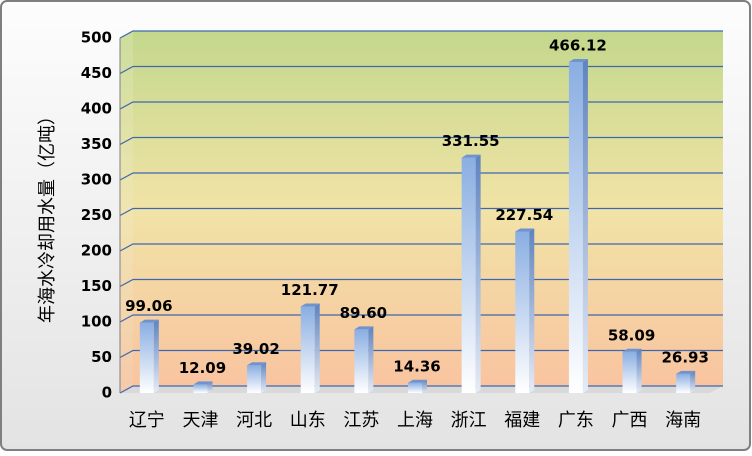 The width and height of the screenshot is (752, 456). Describe the element at coordinates (96, 73) in the screenshot. I see `y-tick-label: 450` at that location.